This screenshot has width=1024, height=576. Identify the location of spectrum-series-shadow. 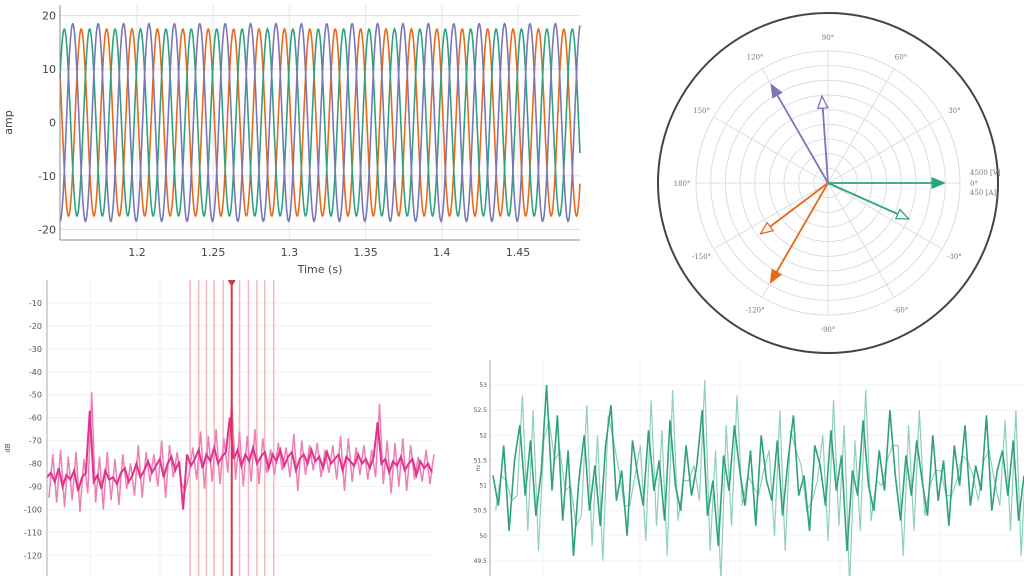
(241, 452).